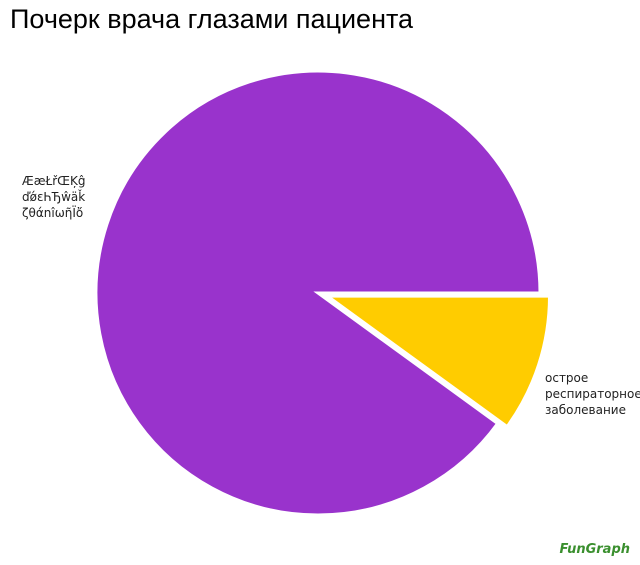  I want to click on watermark: FunGraph, so click(594, 549).